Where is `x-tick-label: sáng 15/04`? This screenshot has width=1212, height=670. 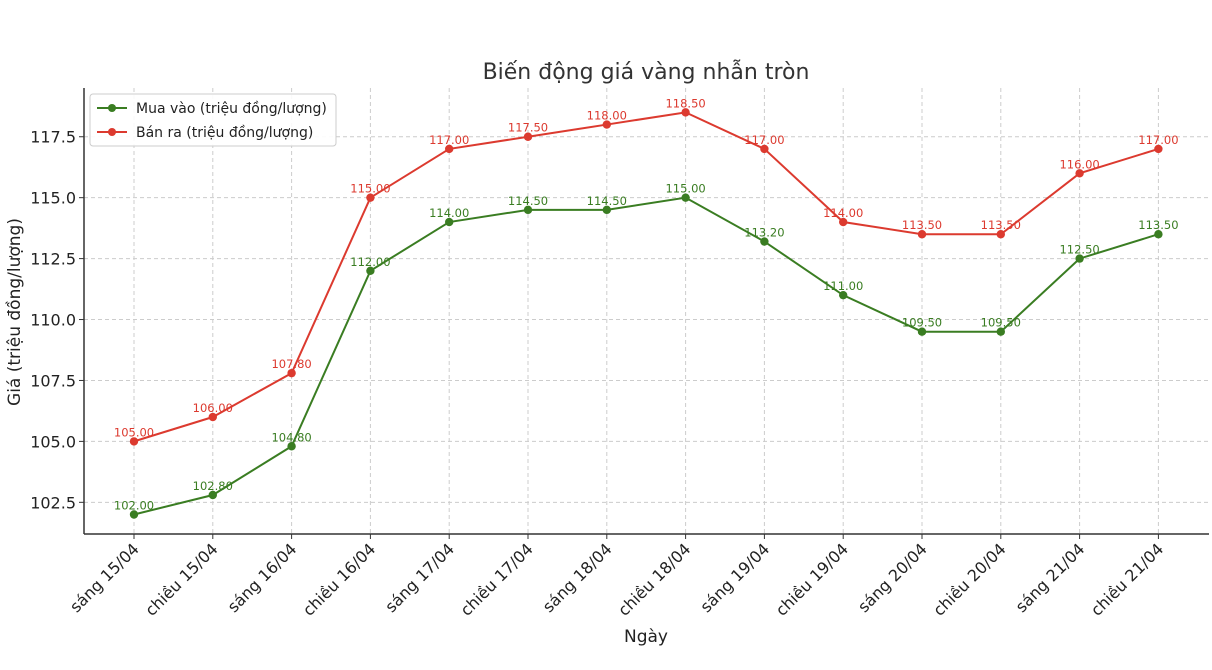 x-tick-label: sáng 15/04 is located at coordinates (104, 577).